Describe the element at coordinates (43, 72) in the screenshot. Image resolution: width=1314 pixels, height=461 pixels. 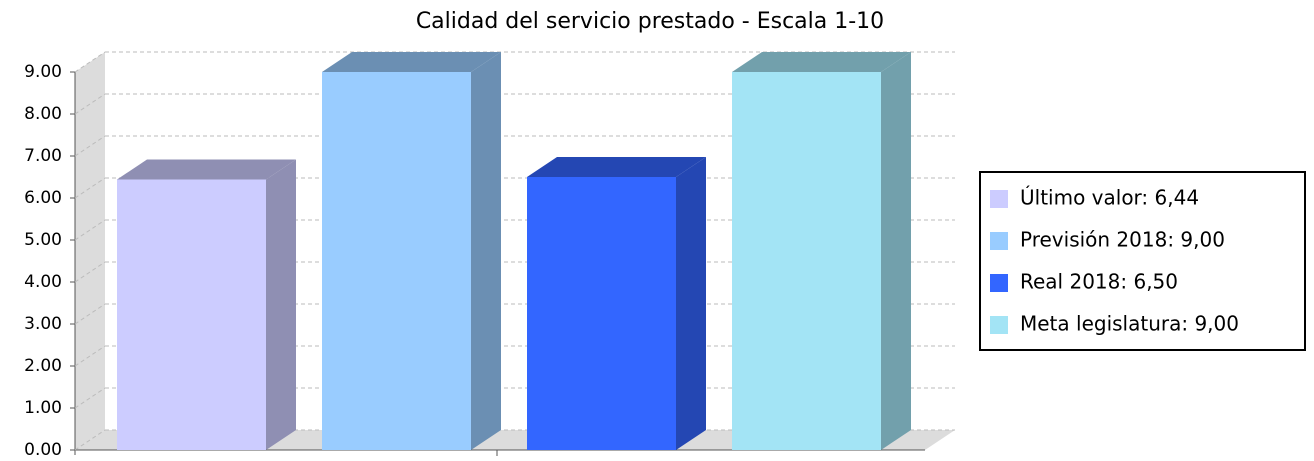
I see `y-tick-label: 9.00` at that location.